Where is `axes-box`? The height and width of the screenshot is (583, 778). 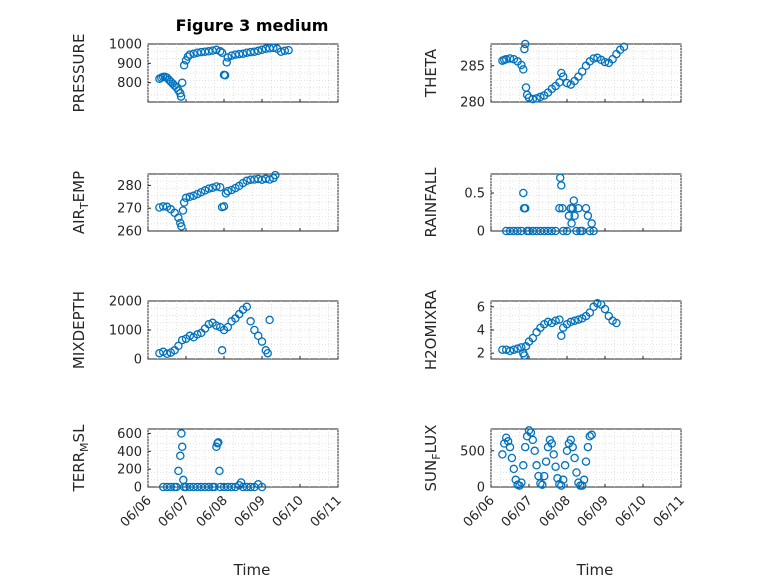 axes-box is located at coordinates (243, 458).